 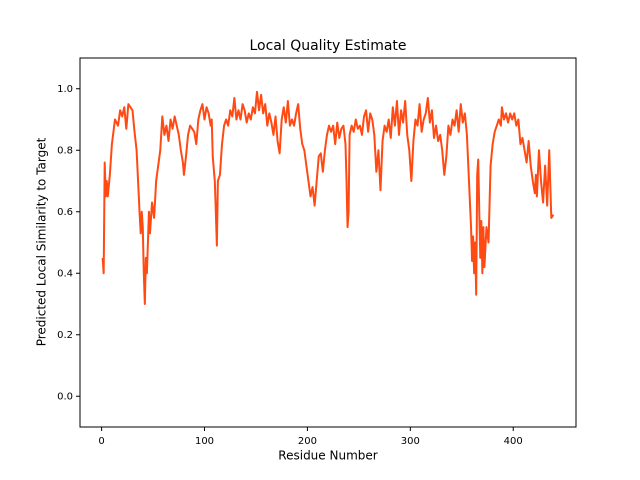 I want to click on y-tick-label: 0.2, so click(x=65, y=335).